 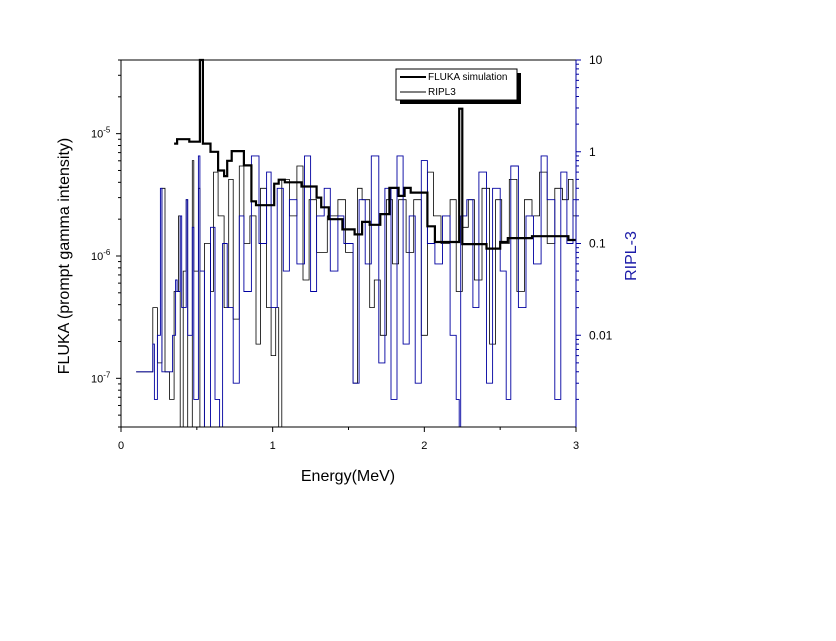 I want to click on x-tick-label: 3, so click(x=576, y=446).